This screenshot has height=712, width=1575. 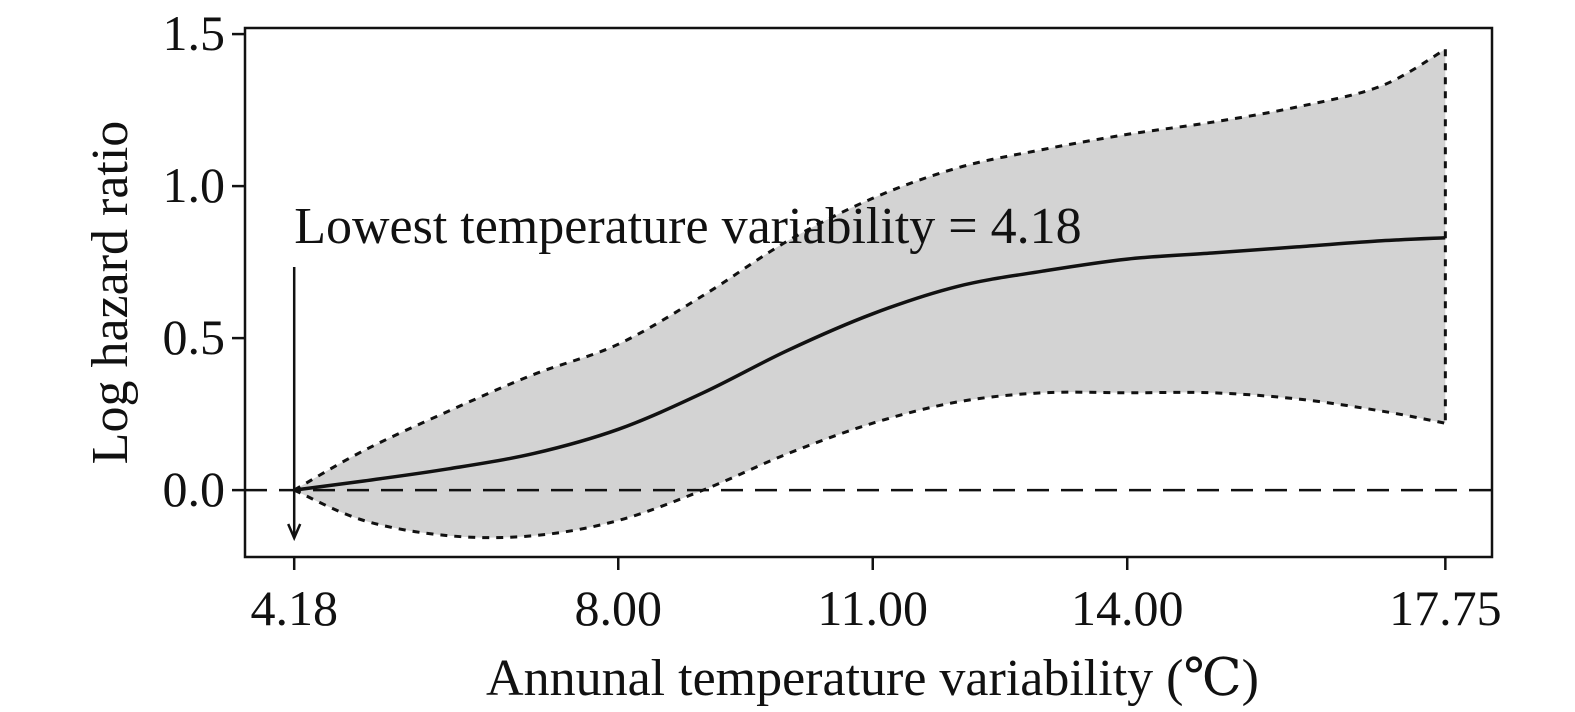 I want to click on x-tick-label: 4.18, so click(x=294, y=608).